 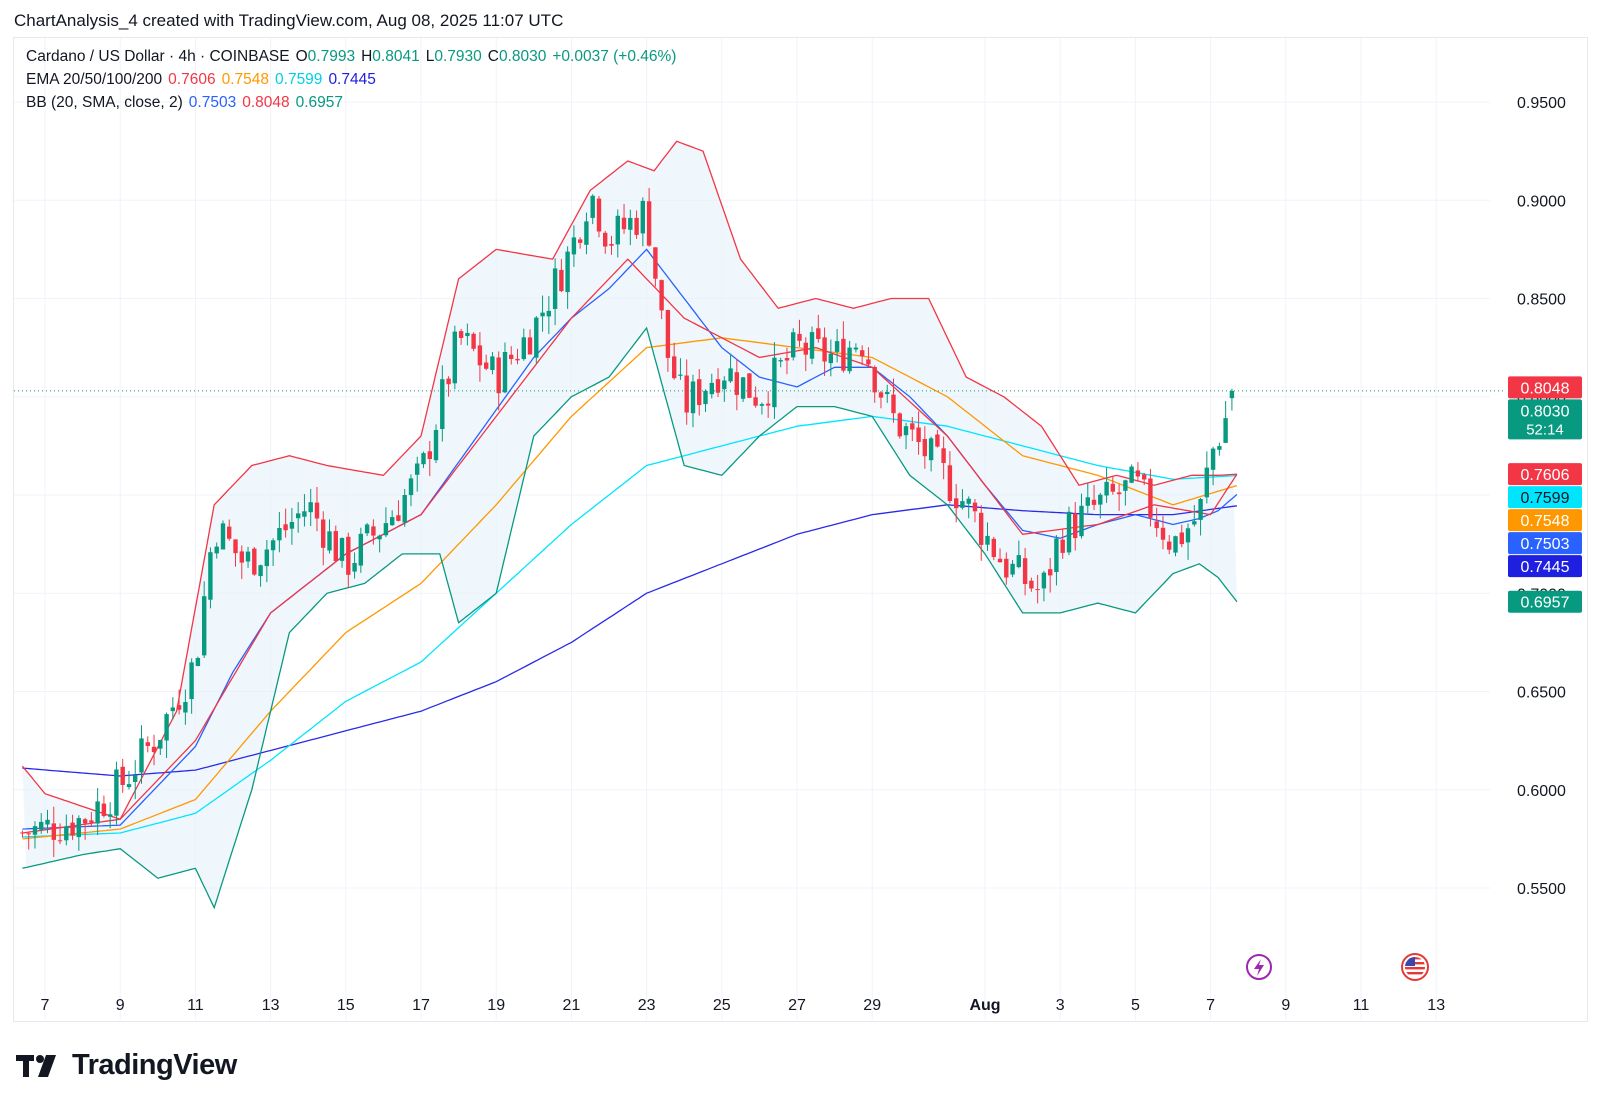 I want to click on y-tick-label-1: 0.9000, so click(x=1541, y=201).